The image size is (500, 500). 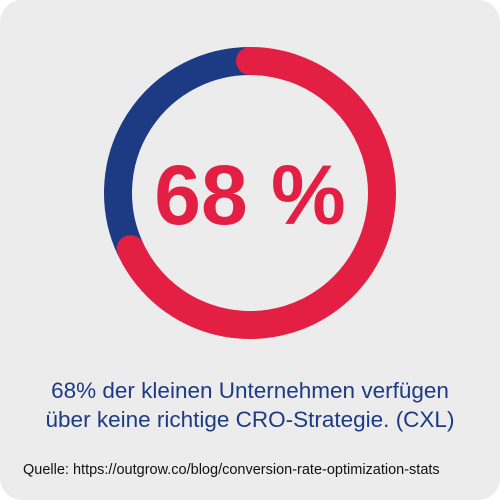 What do you see at coordinates (250, 61) in the screenshot?
I see `donut-segment-cap-start` at bounding box center [250, 61].